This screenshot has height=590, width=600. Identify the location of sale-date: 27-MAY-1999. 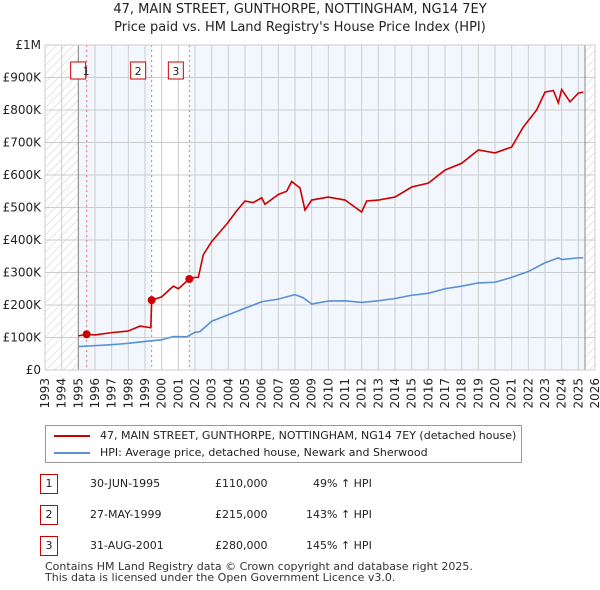
(126, 514).